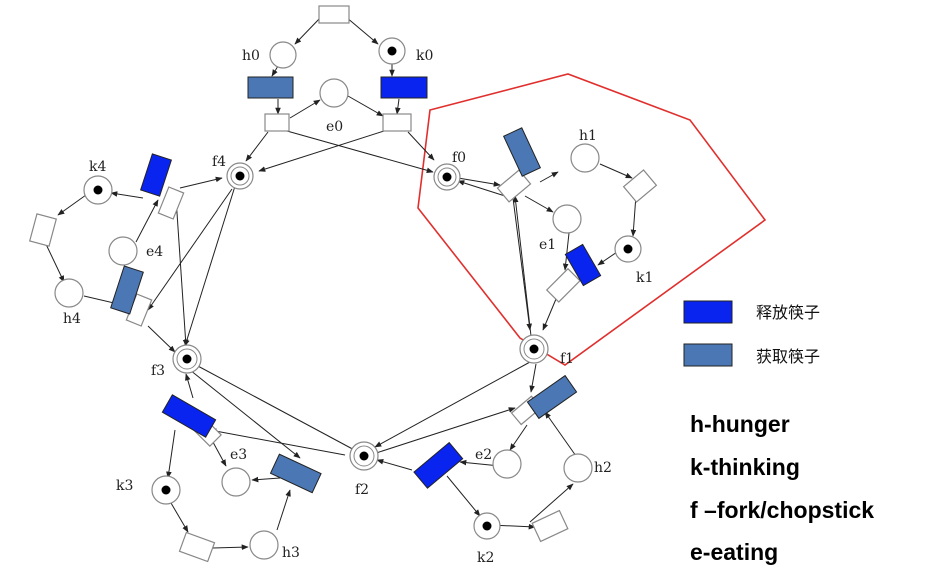 Image resolution: width=940 pixels, height=576 pixels. I want to click on label-f0: f0, so click(459, 158).